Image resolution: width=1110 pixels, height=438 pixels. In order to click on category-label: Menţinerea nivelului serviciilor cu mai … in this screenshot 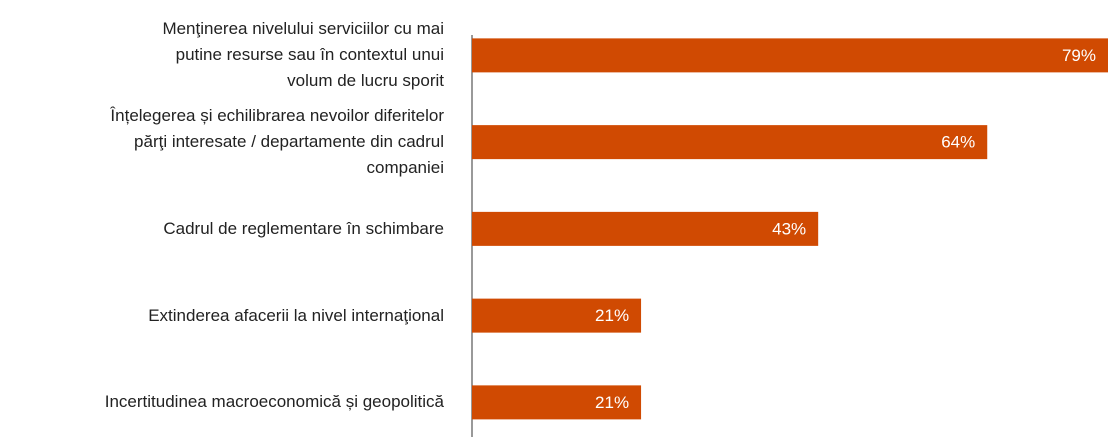, I will do `click(303, 55)`.